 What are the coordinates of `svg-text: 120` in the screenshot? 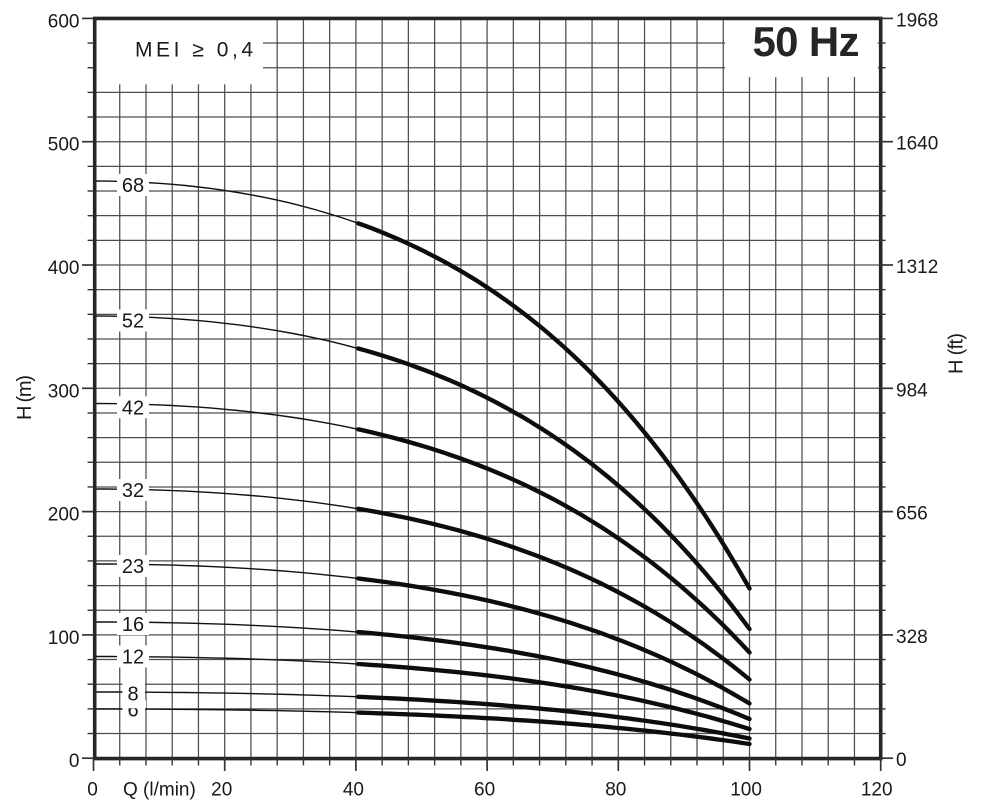 It's located at (877, 789).